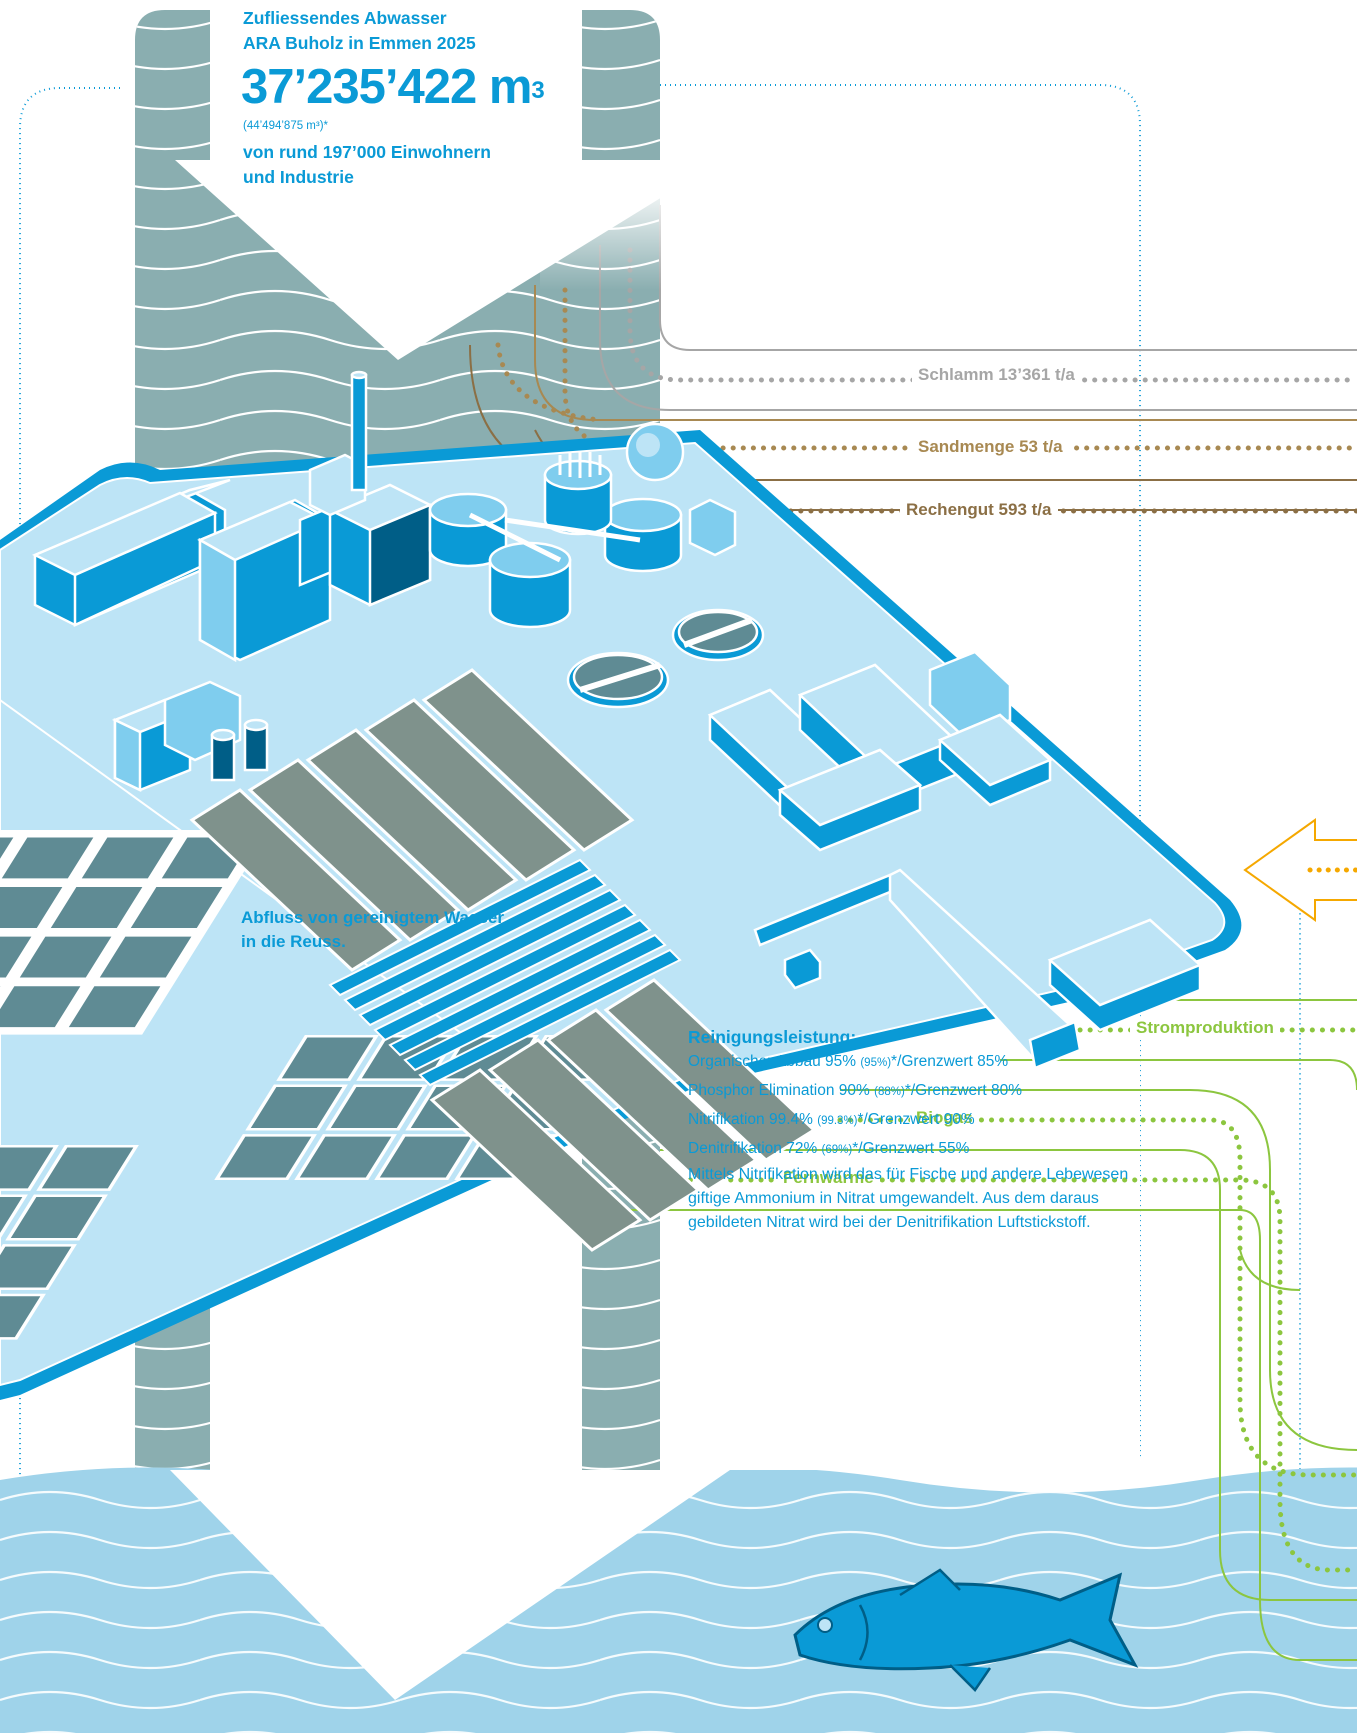  I want to click on energy-line-biogas, so click(1098, 1270).